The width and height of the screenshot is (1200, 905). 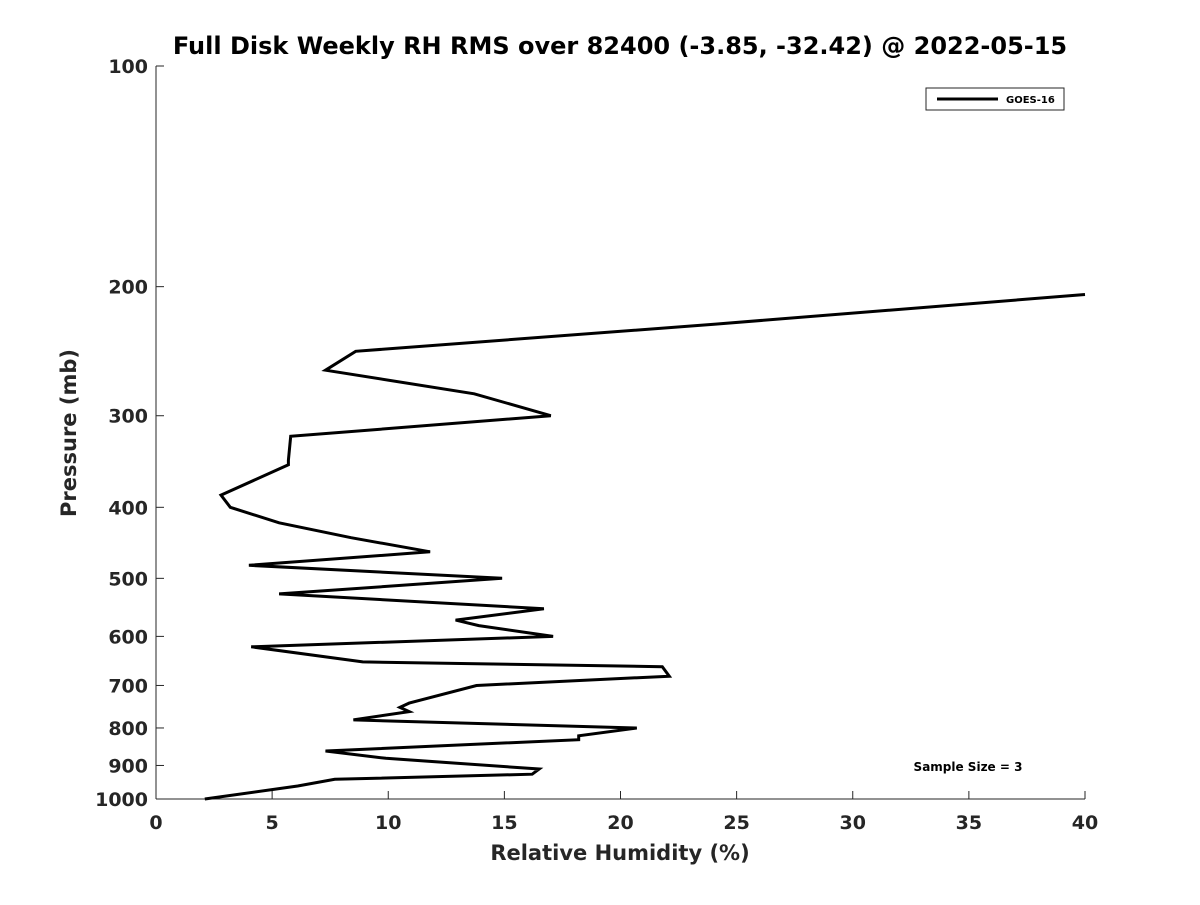 I want to click on y-tick-label: 500, so click(x=128, y=579).